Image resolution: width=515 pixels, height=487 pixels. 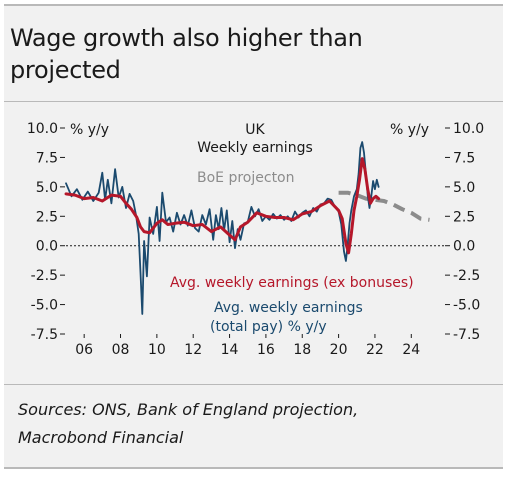 What do you see at coordinates (47, 158) in the screenshot?
I see `y-tick-label-left: 7.5` at bounding box center [47, 158].